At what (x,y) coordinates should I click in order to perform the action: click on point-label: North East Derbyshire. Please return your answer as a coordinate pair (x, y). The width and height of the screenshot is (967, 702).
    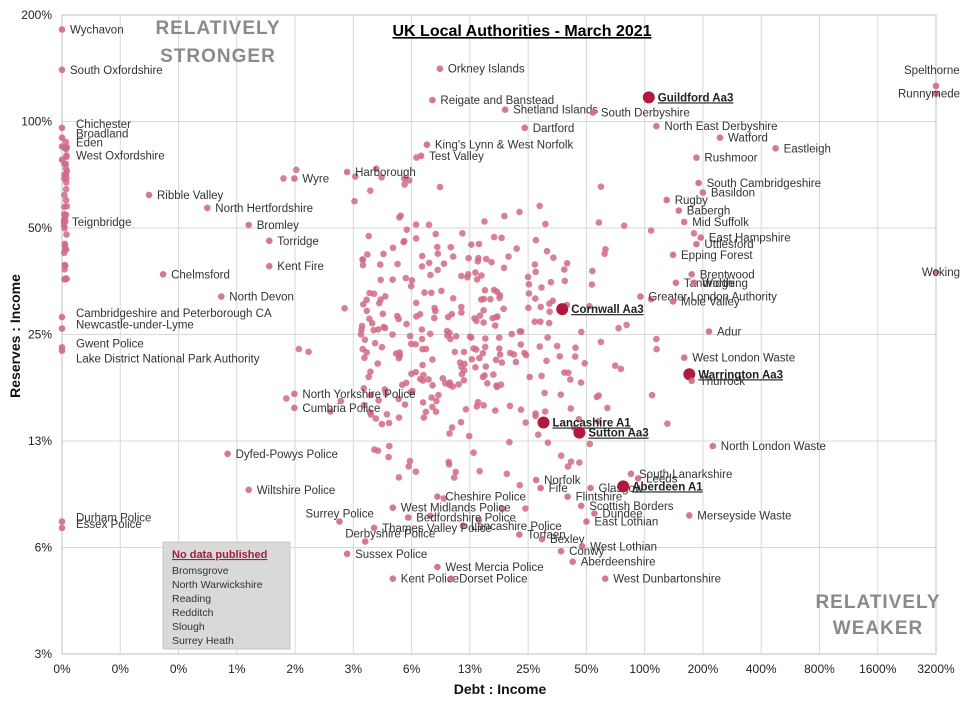
    Looking at the image, I should click on (720, 127).